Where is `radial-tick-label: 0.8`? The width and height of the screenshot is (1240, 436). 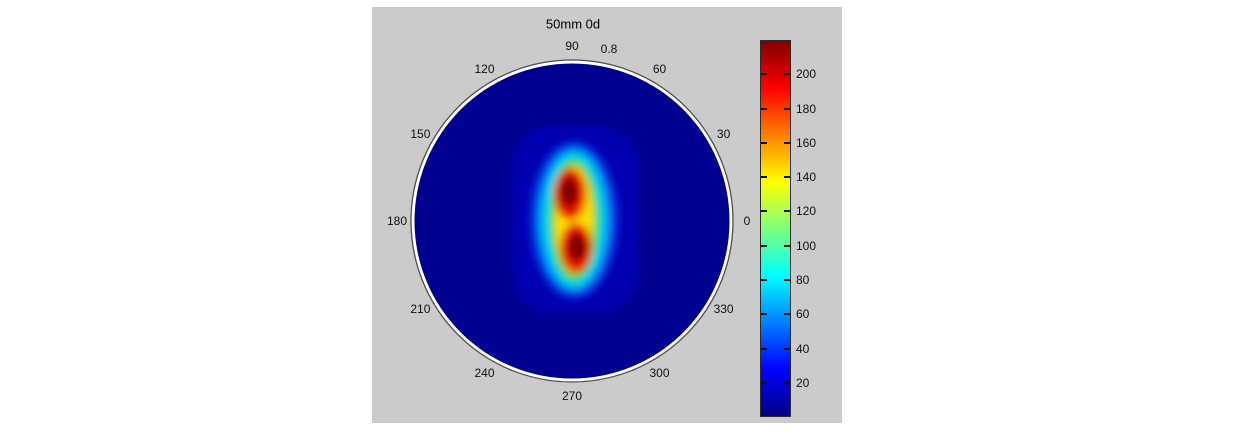
radial-tick-label: 0.8 is located at coordinates (609, 49).